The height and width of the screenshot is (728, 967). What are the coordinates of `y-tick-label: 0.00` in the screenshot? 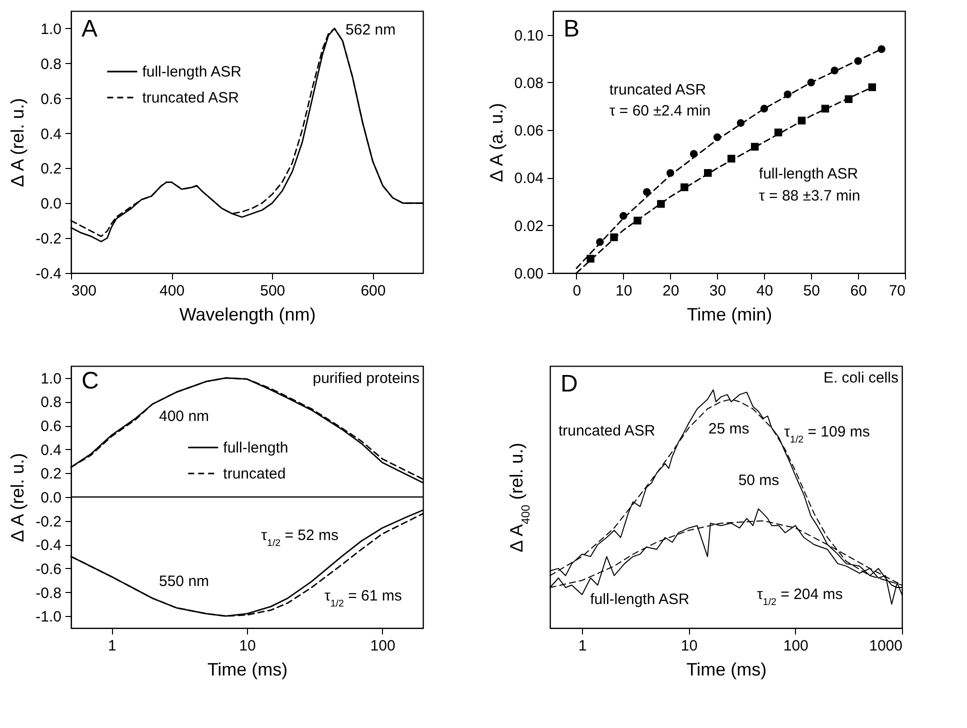 It's located at (529, 274).